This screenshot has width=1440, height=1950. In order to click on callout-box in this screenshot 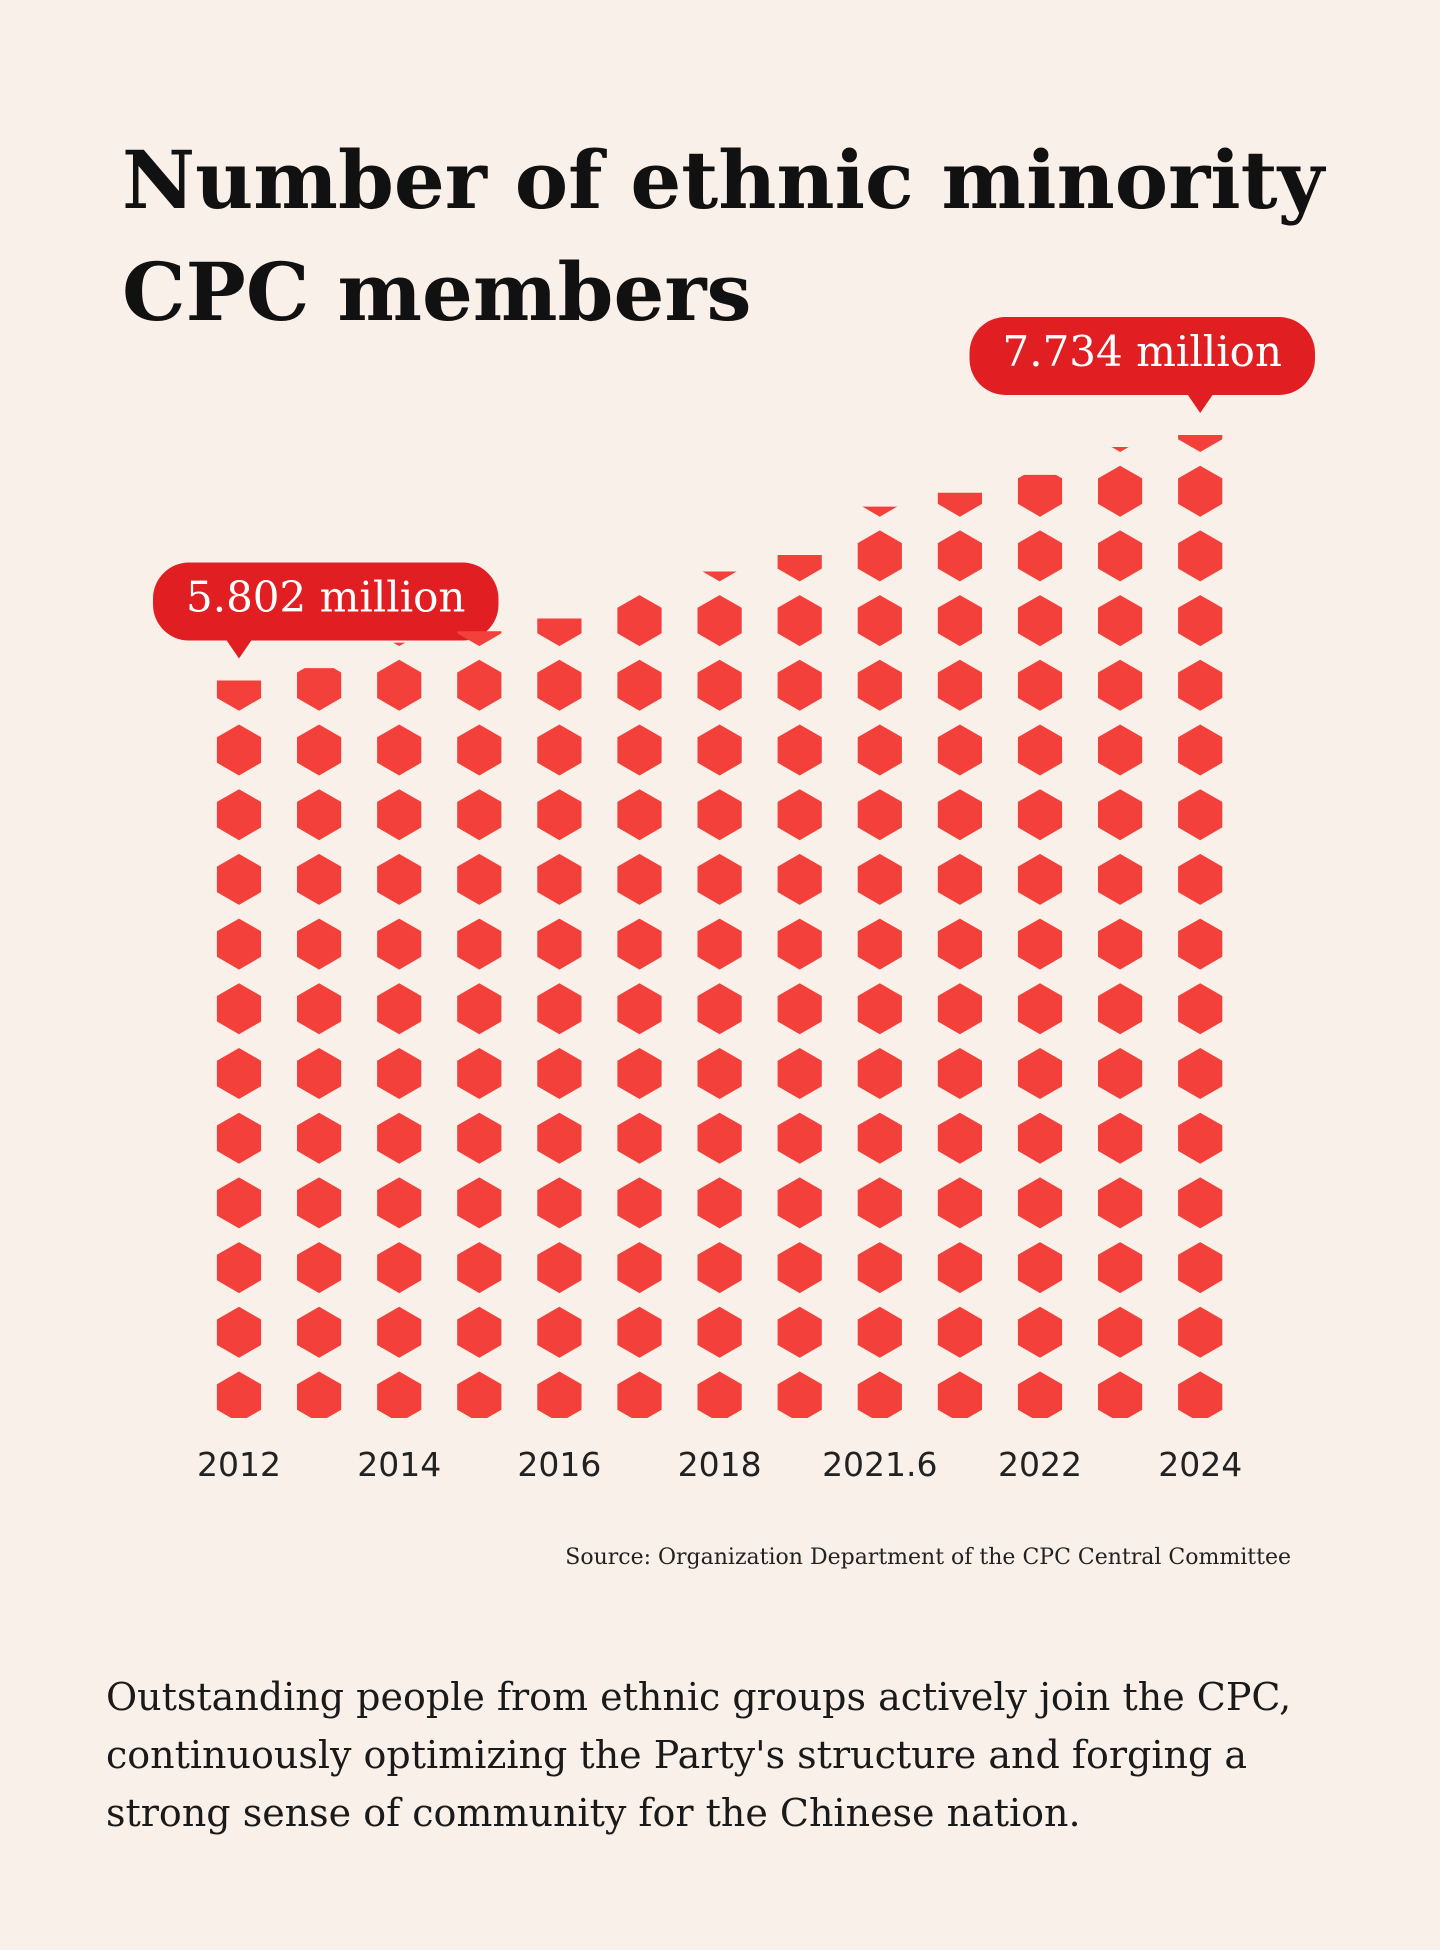, I will do `click(326, 601)`.